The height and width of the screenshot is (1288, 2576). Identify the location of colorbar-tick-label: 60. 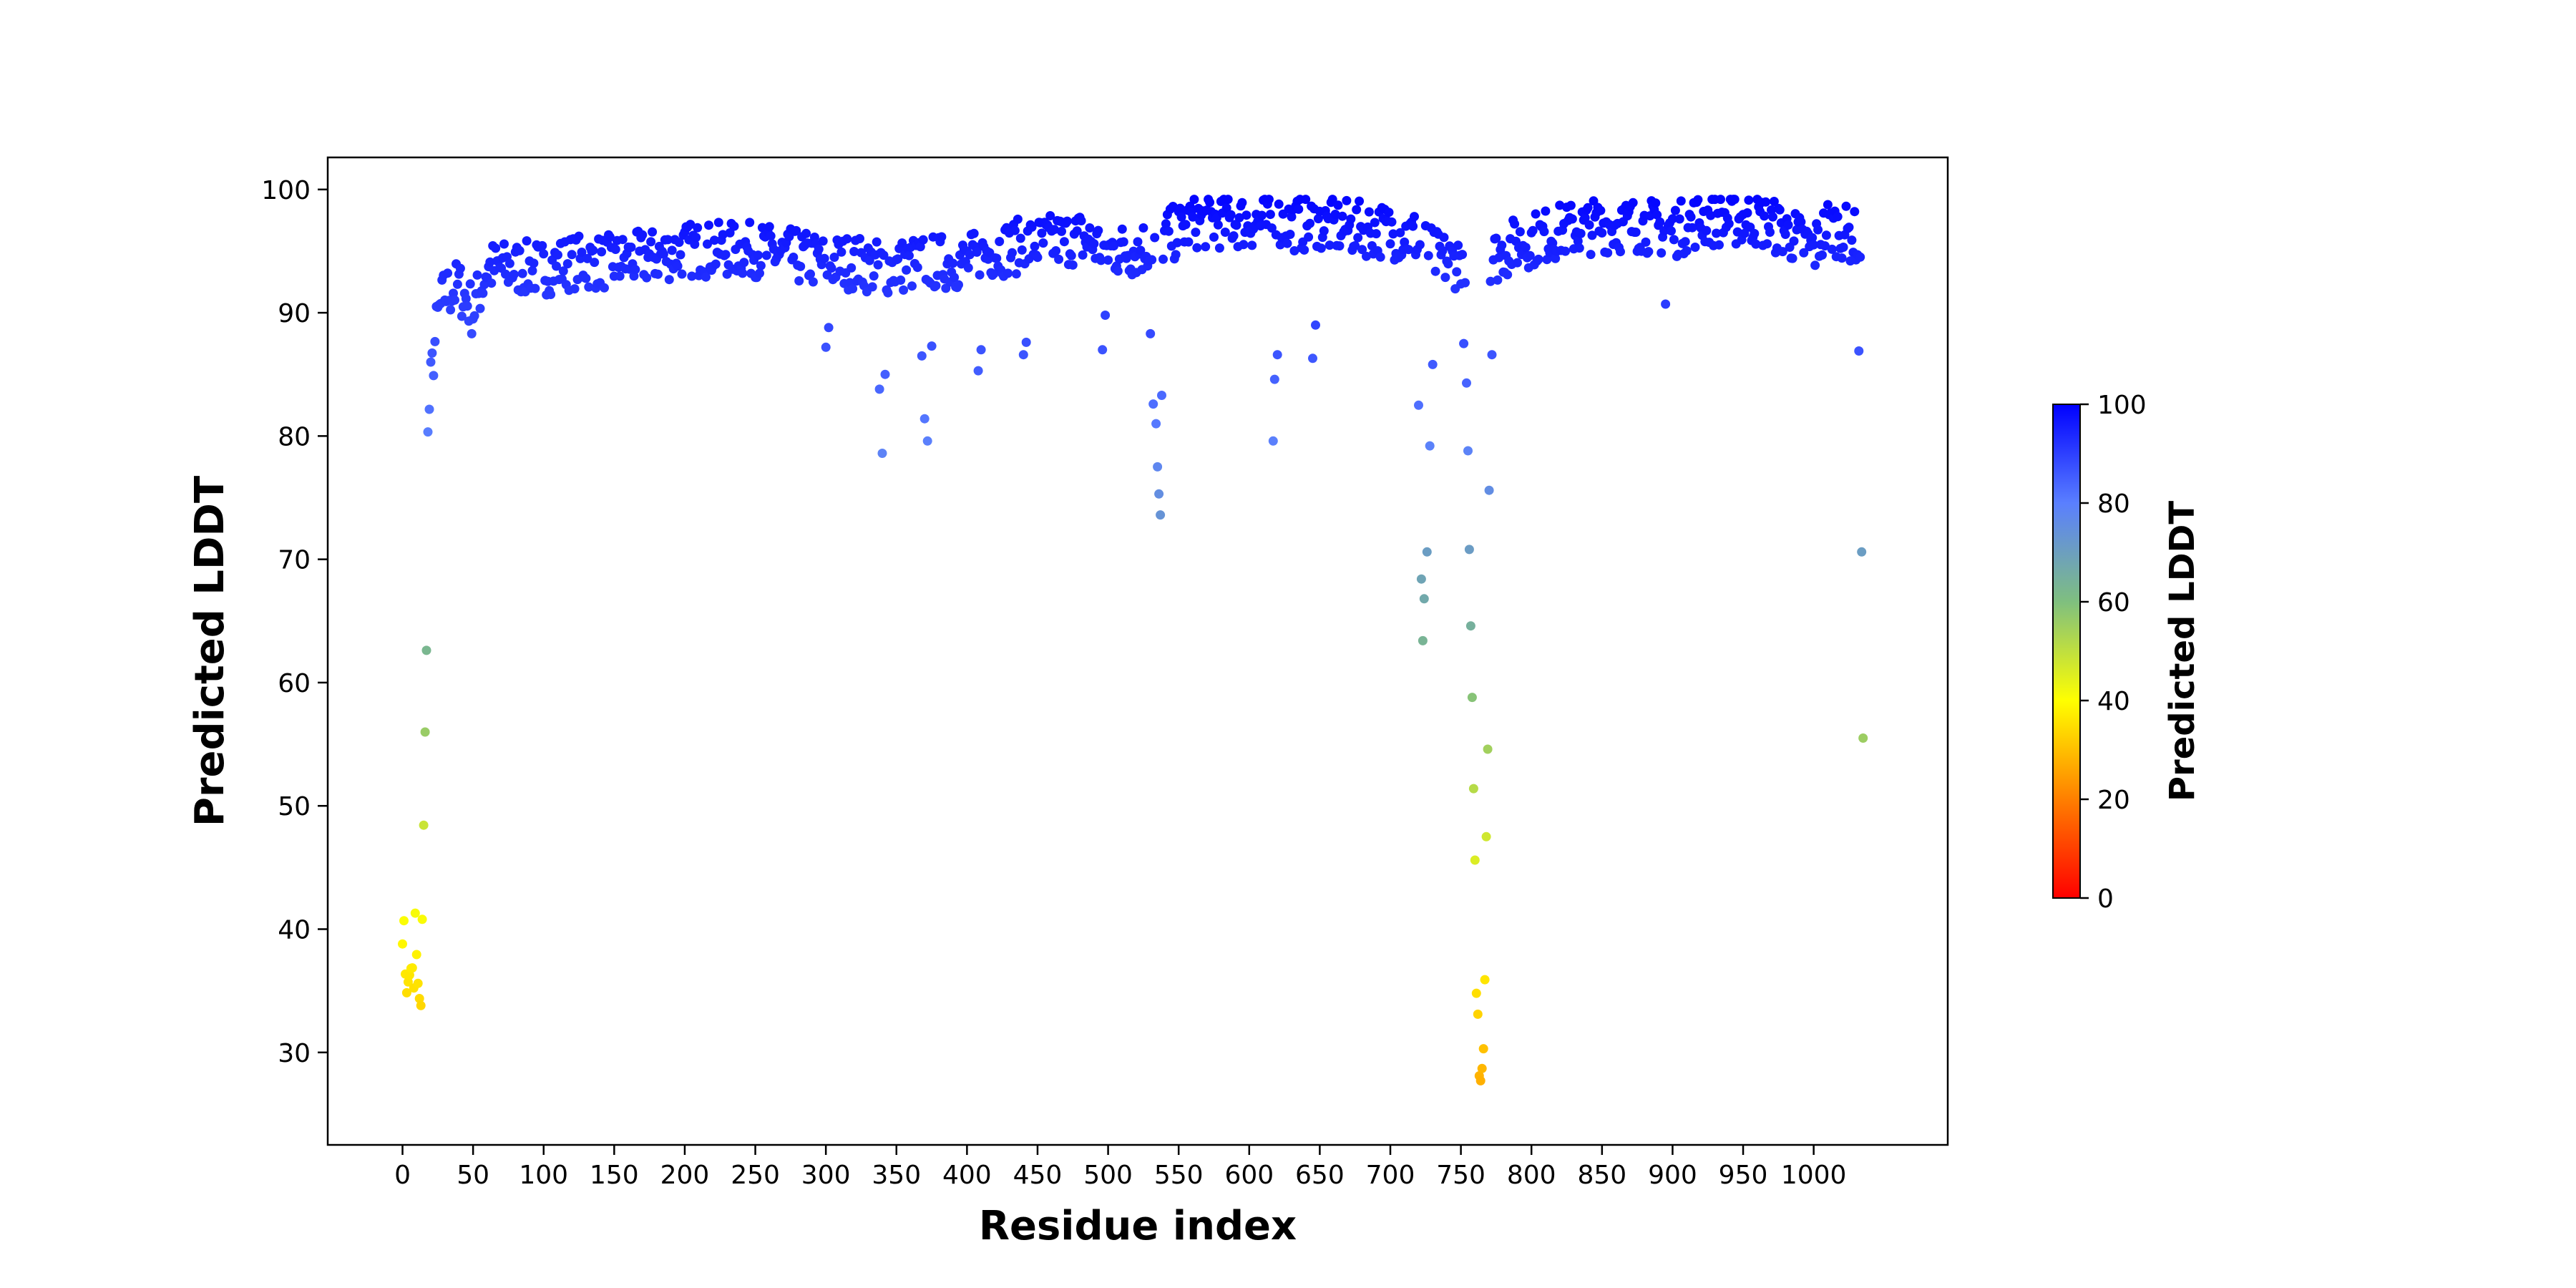
(2113, 603).